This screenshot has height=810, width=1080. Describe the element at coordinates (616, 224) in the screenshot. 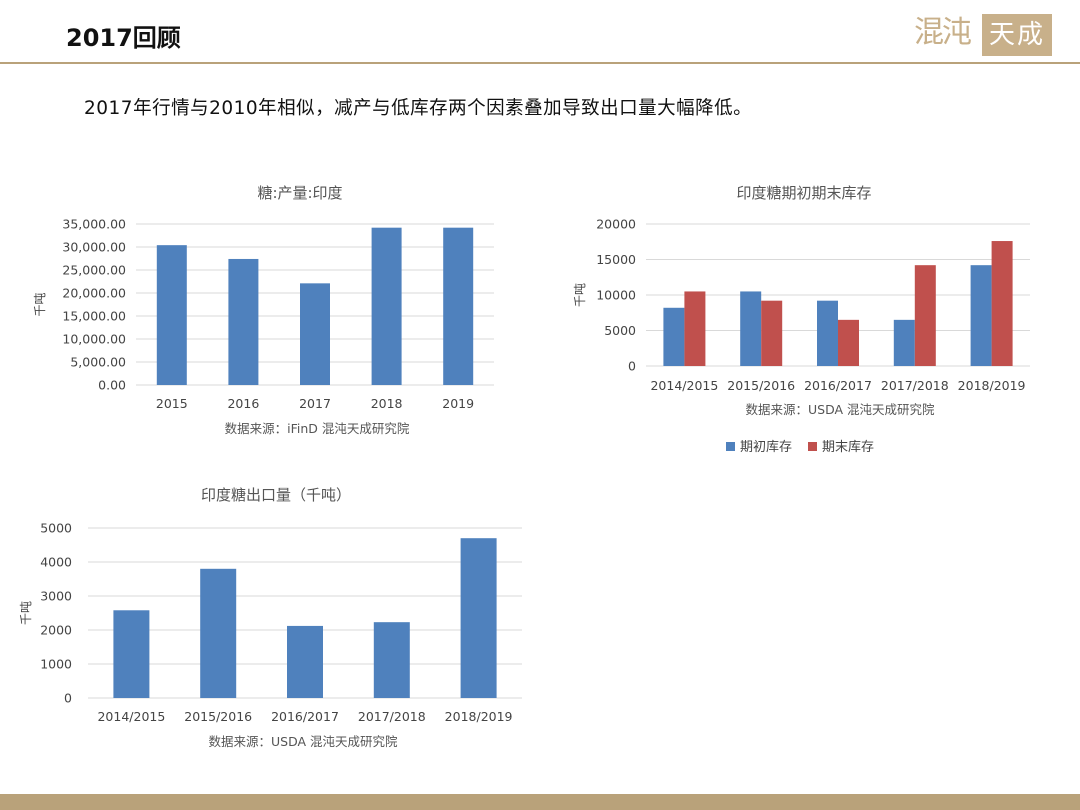

I see `y-tick-label: 20000` at that location.